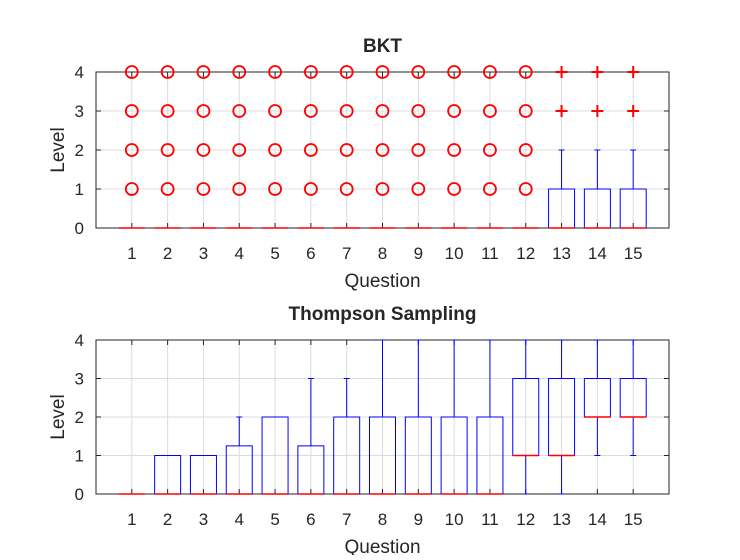  I want to click on x-tick-label: 1, so click(131, 519).